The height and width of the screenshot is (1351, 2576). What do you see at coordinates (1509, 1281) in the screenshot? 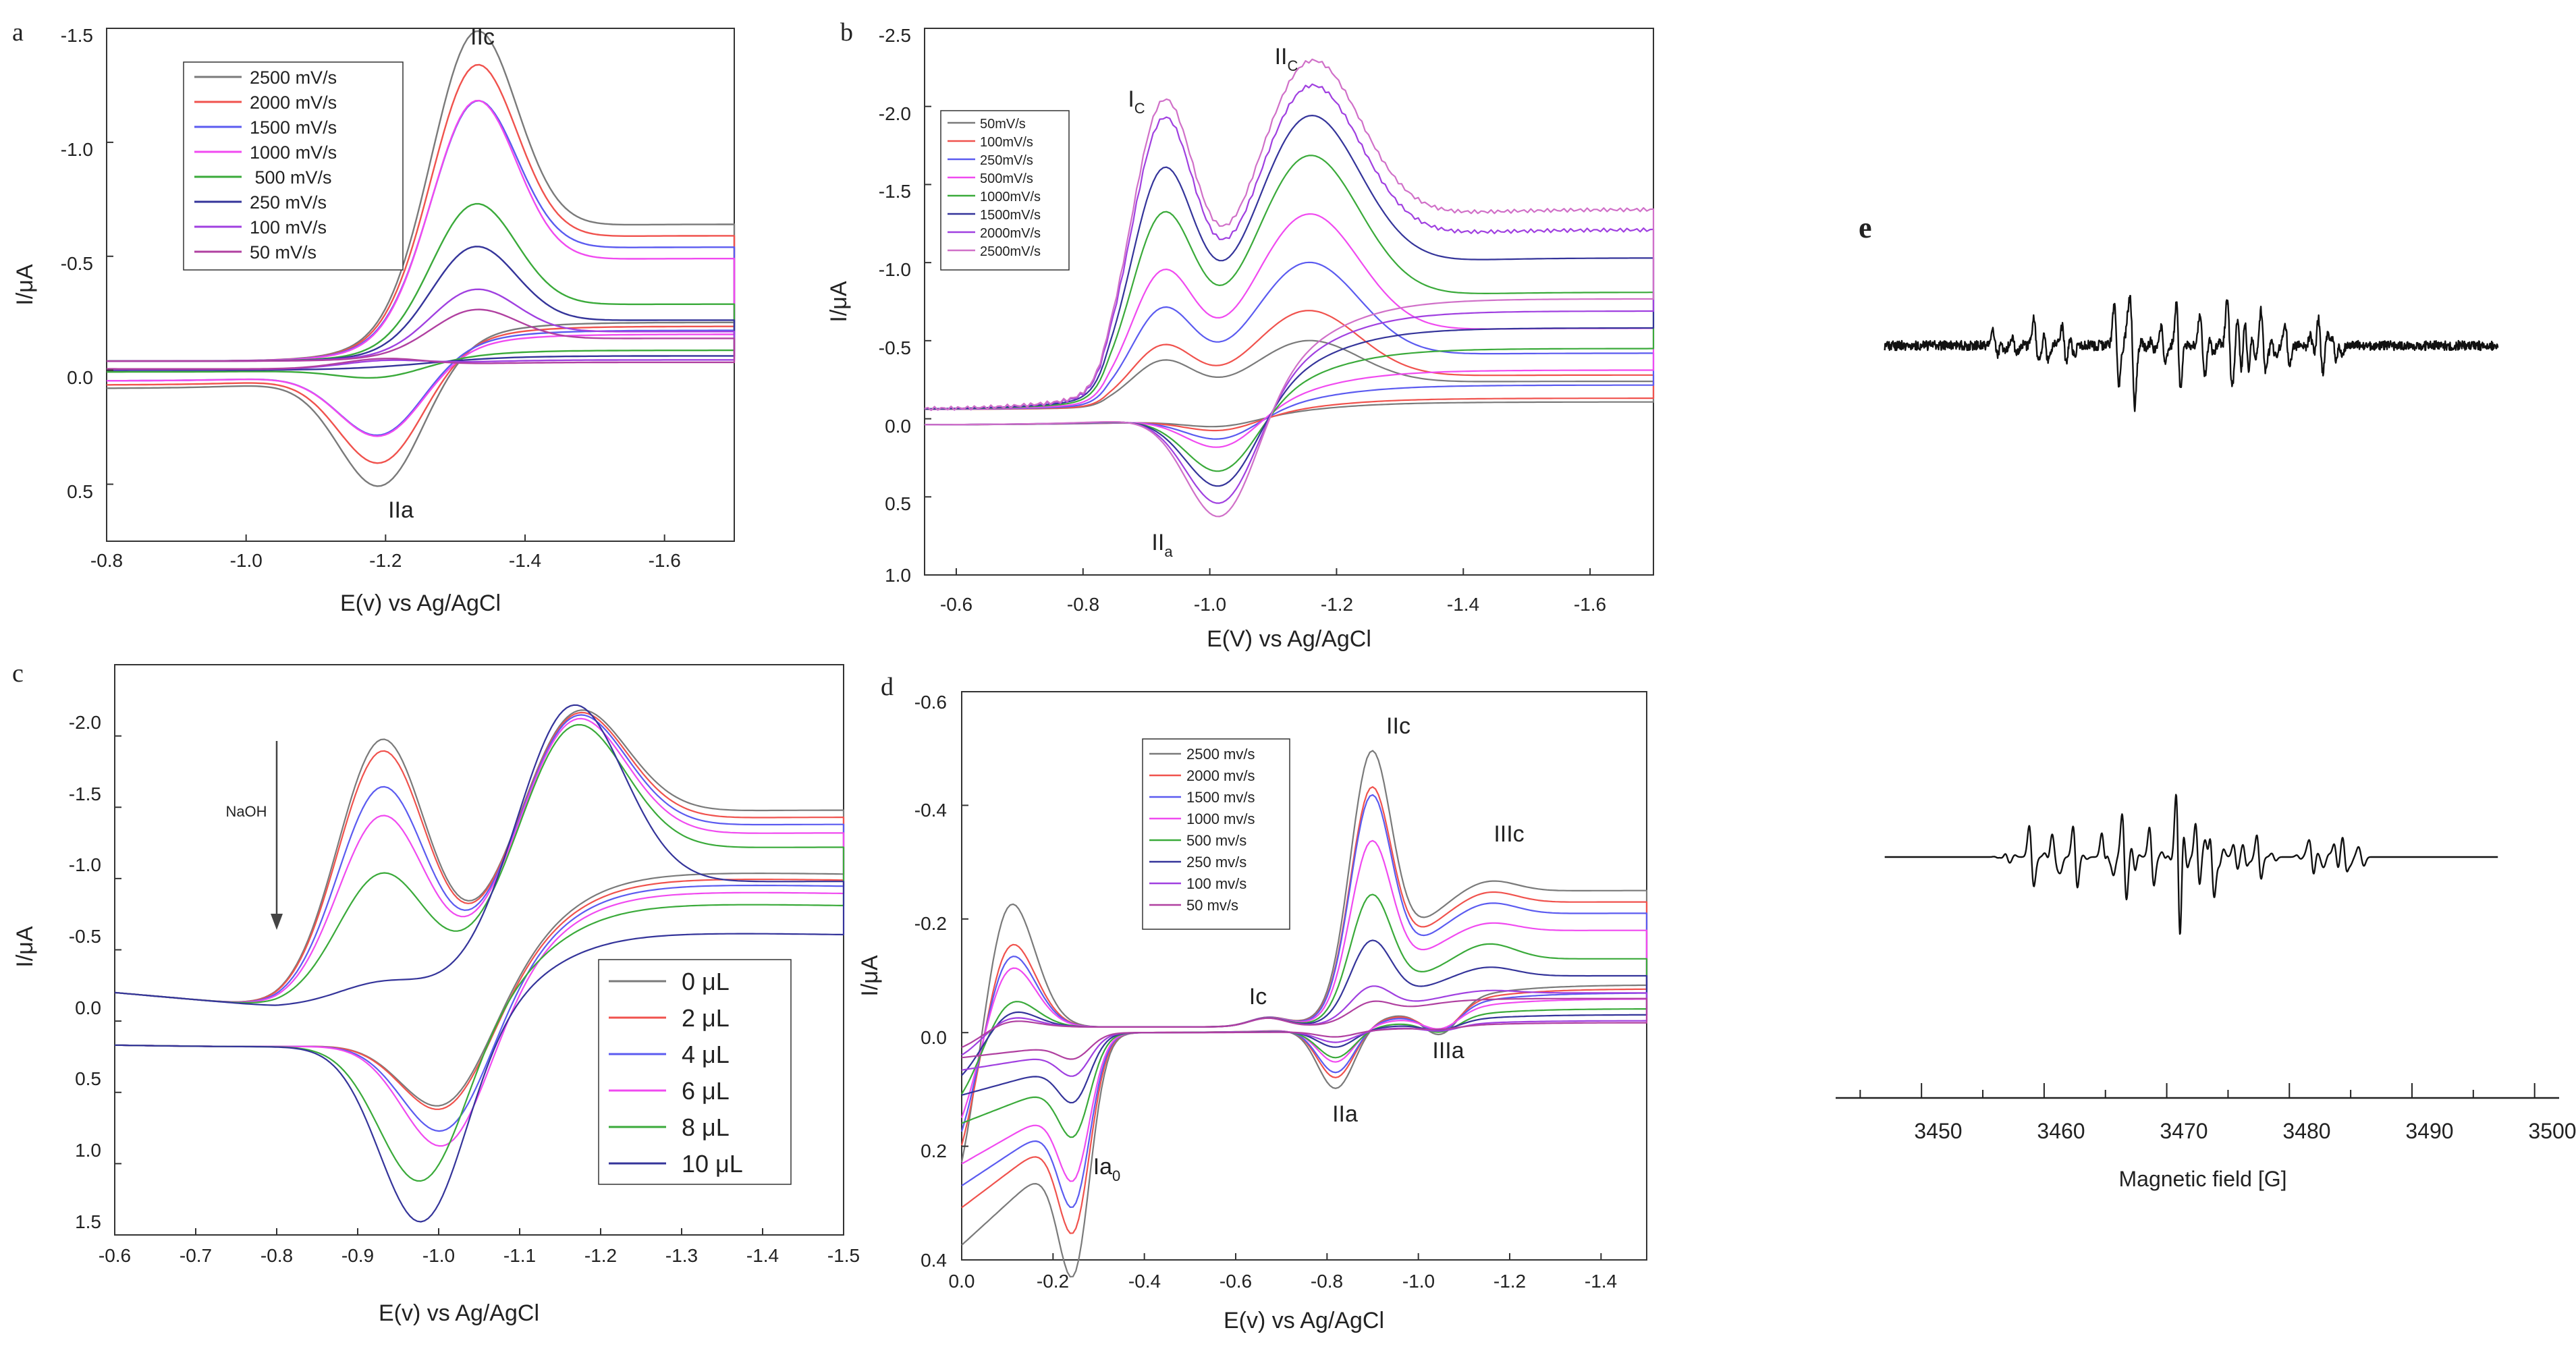
I see `panel-d-xtick: -1.2` at bounding box center [1509, 1281].